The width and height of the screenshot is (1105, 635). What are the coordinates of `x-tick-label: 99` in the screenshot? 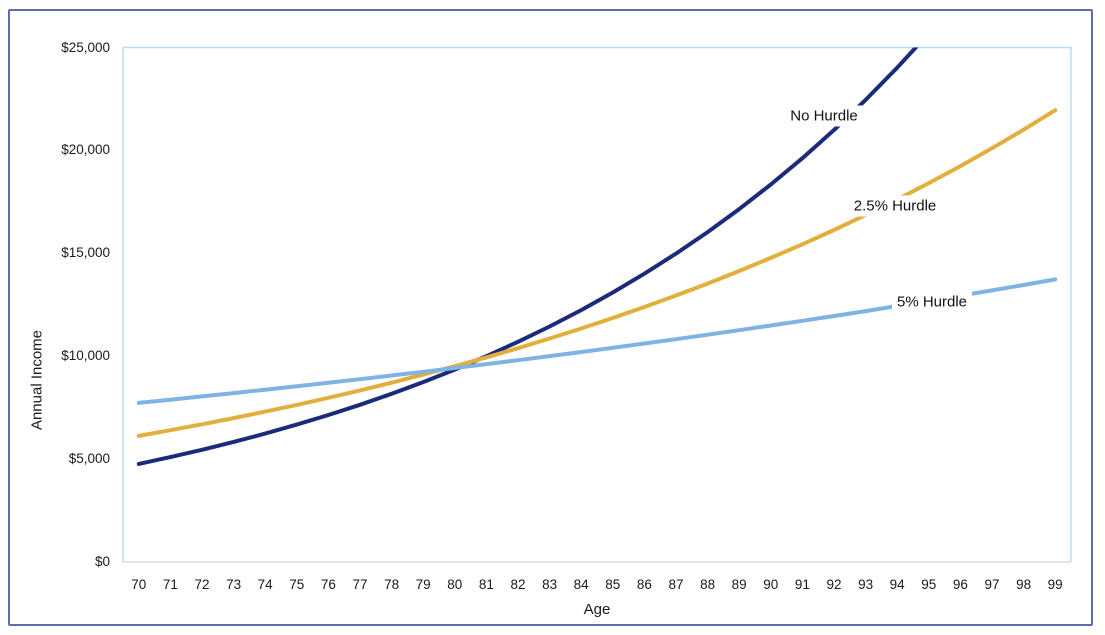 It's located at (1055, 584).